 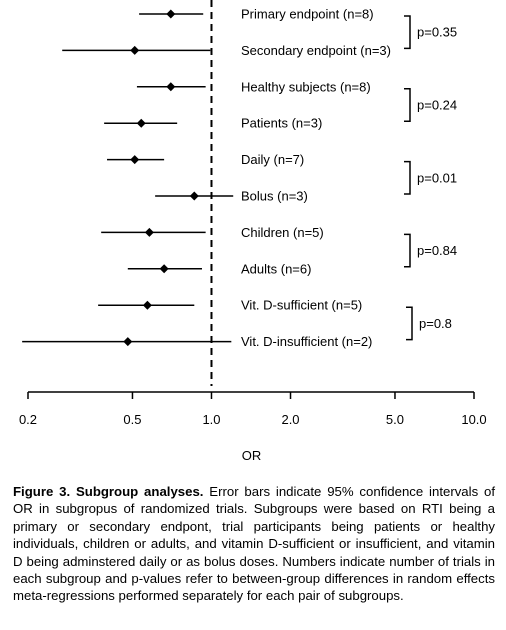 I want to click on p-value-label: p=0.84, so click(x=437, y=250).